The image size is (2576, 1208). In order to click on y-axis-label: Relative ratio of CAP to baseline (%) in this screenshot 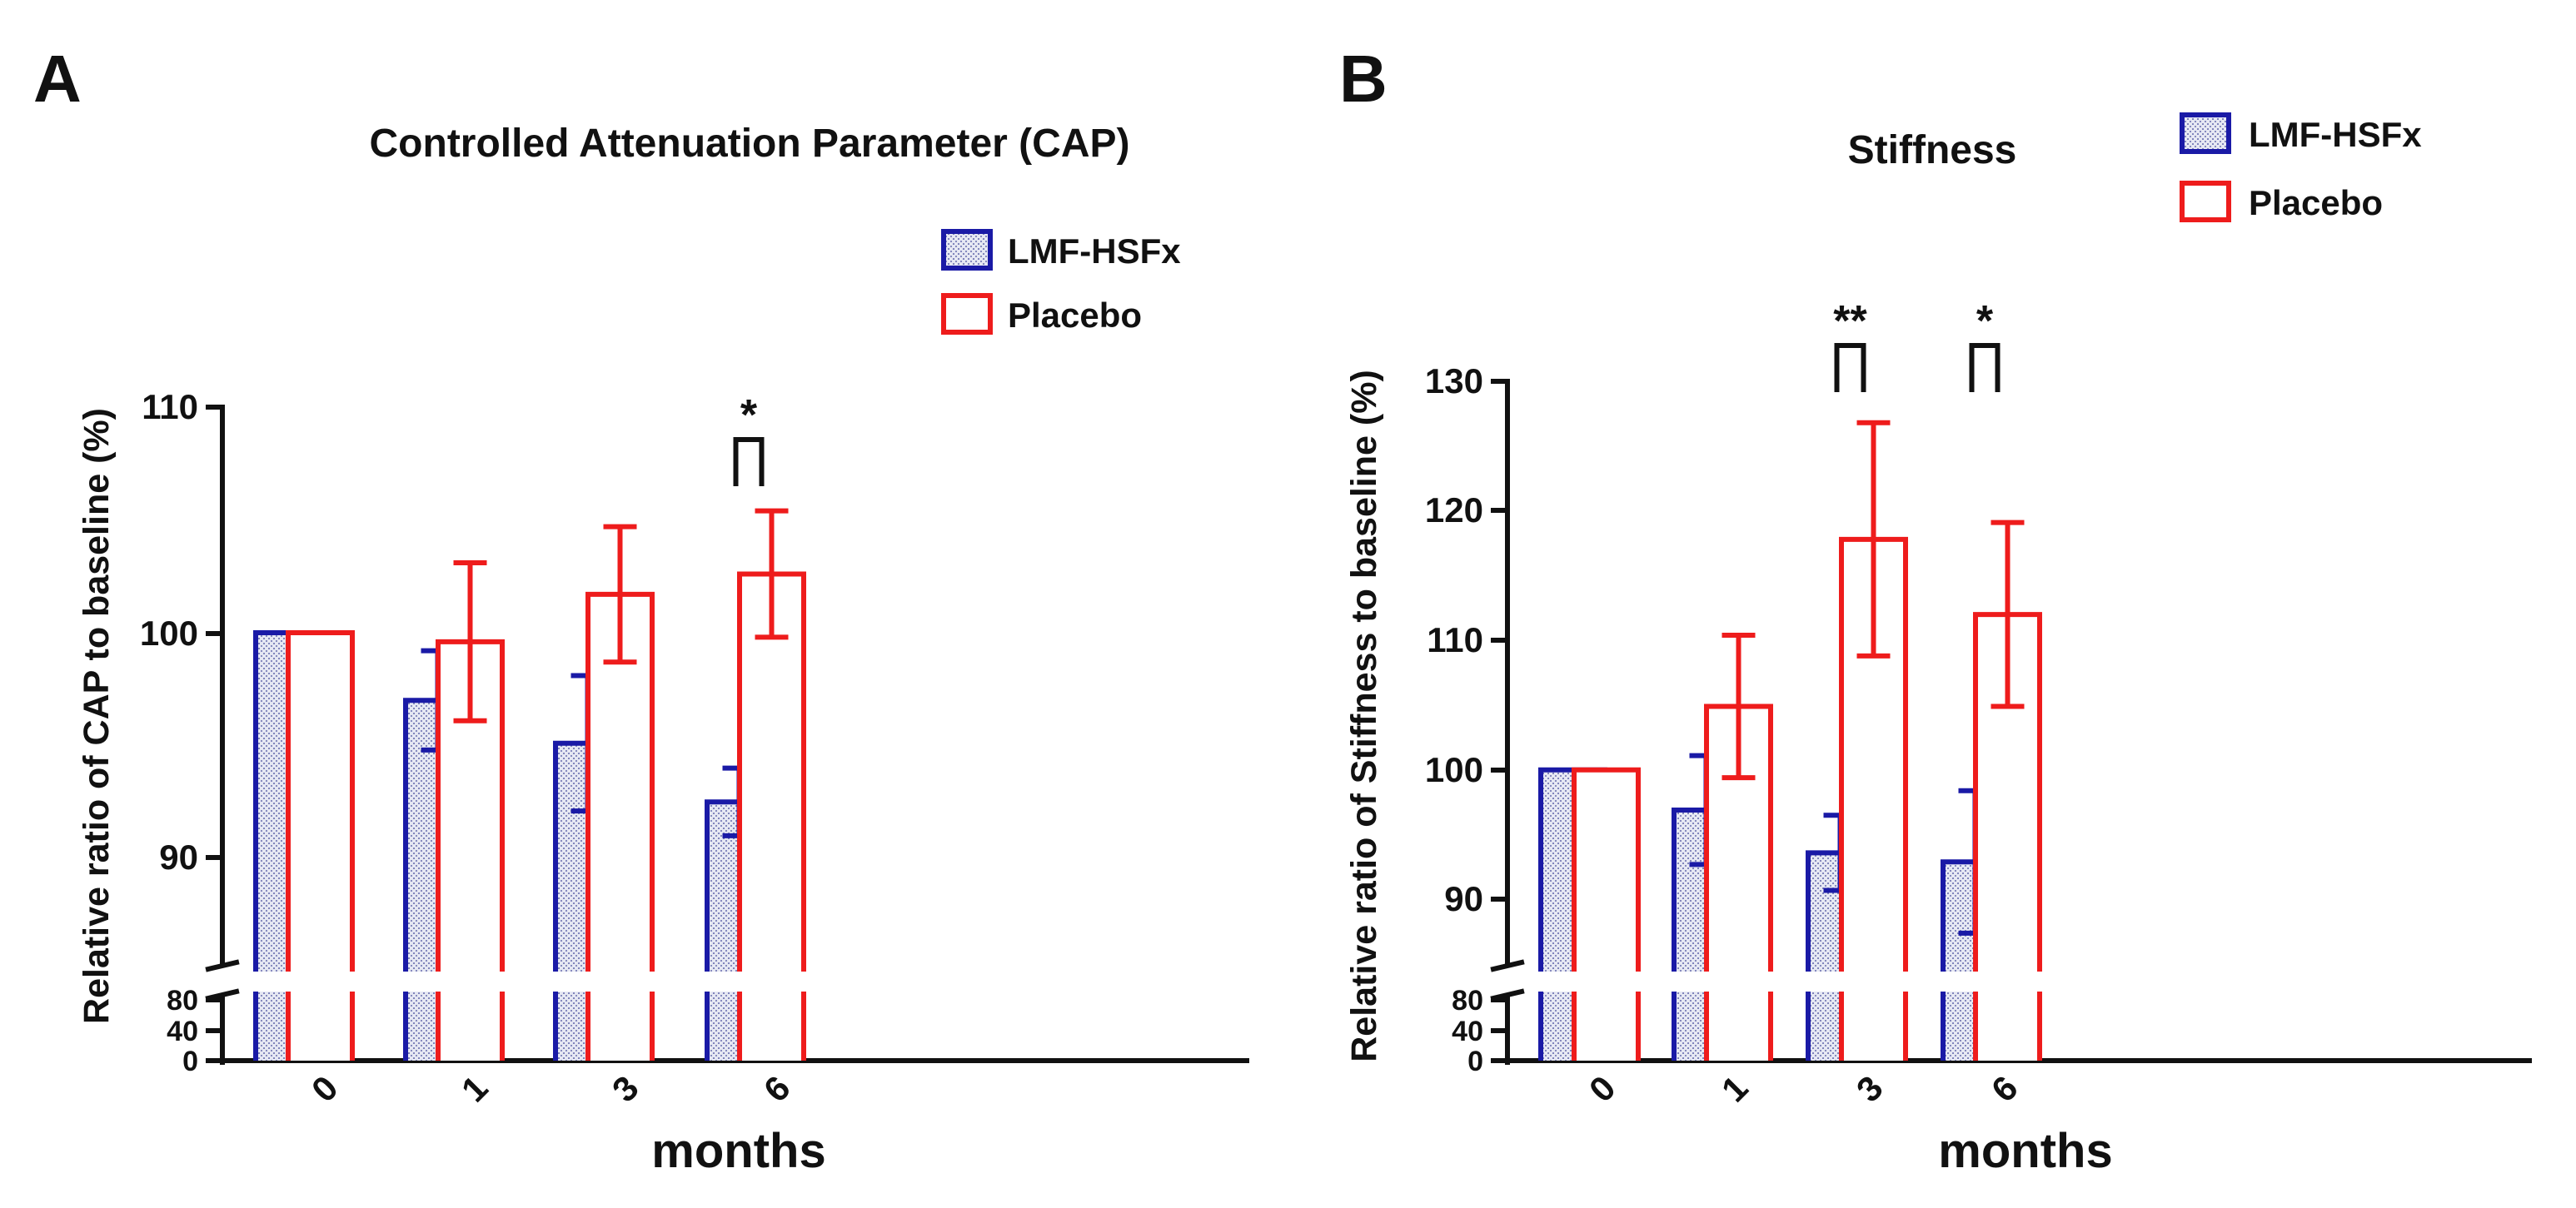, I will do `click(97, 716)`.